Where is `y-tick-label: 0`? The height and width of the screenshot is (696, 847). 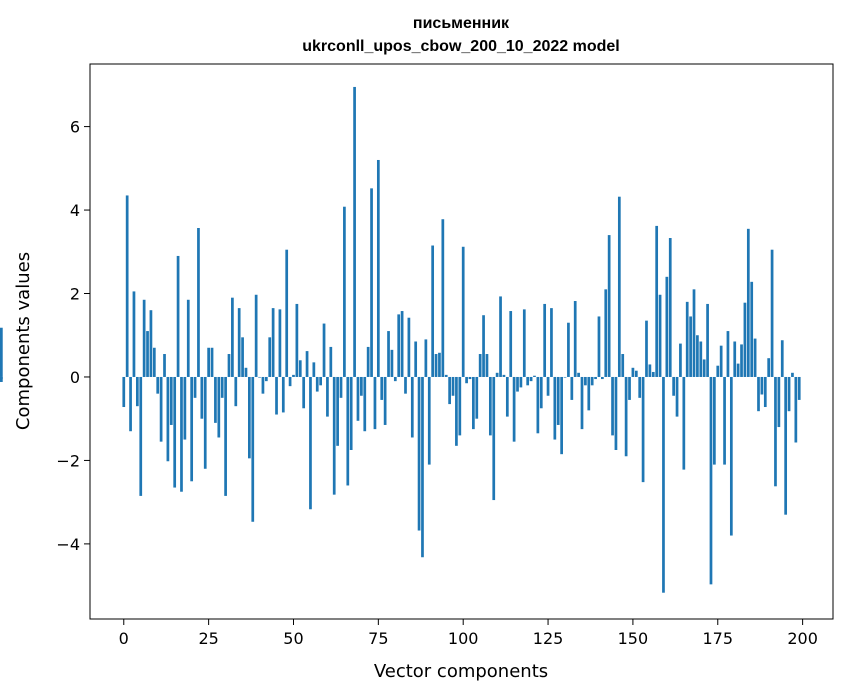 y-tick-label: 0 is located at coordinates (75, 377).